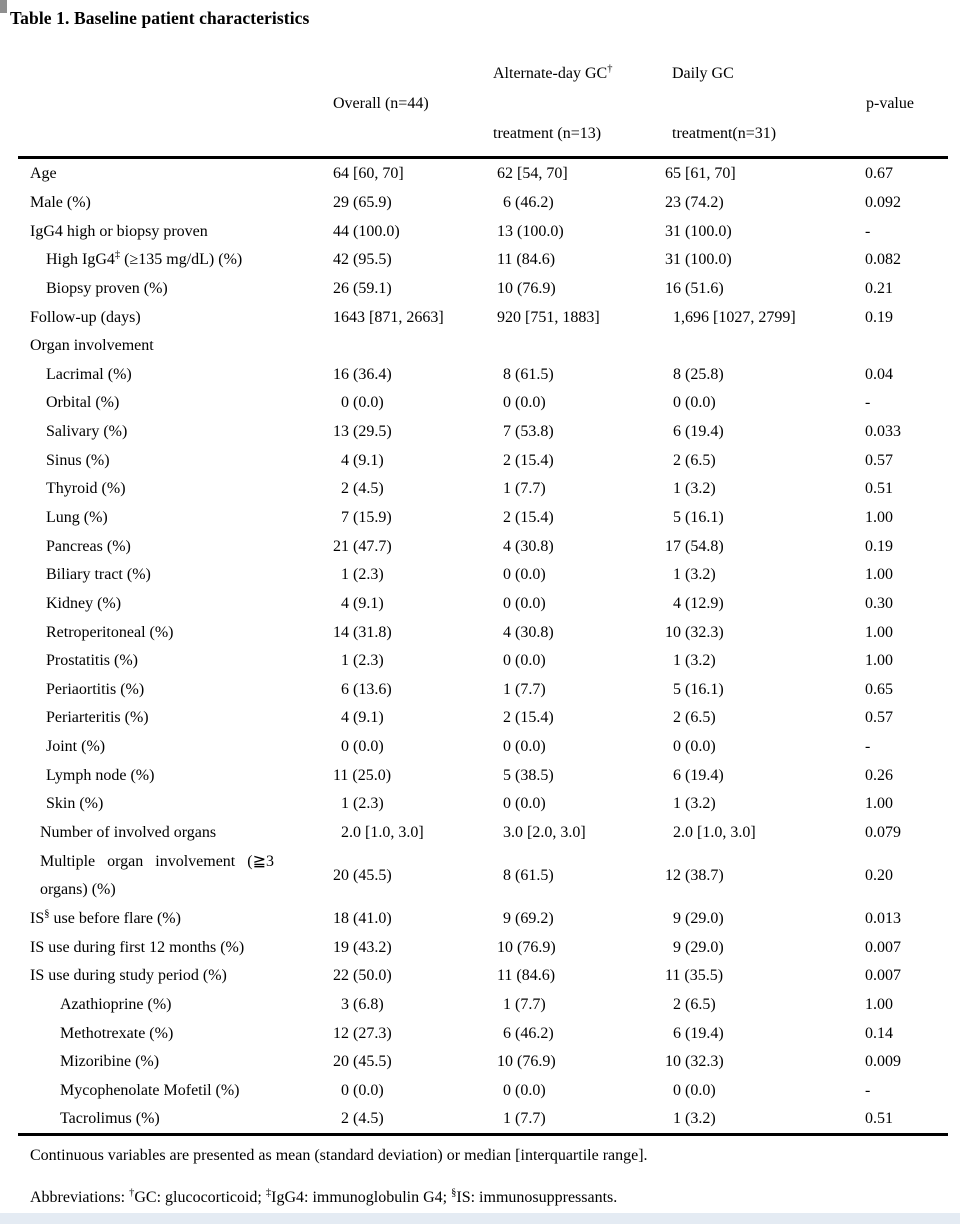 The image size is (960, 1224). I want to click on row-label: Orbital (%), so click(83, 403).